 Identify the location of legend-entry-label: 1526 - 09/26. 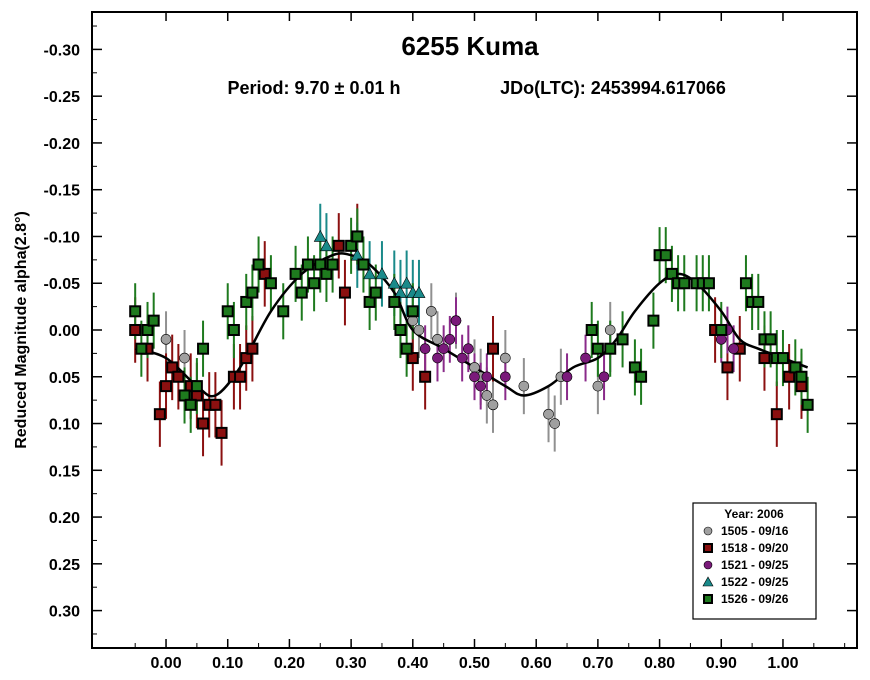
(755, 599).